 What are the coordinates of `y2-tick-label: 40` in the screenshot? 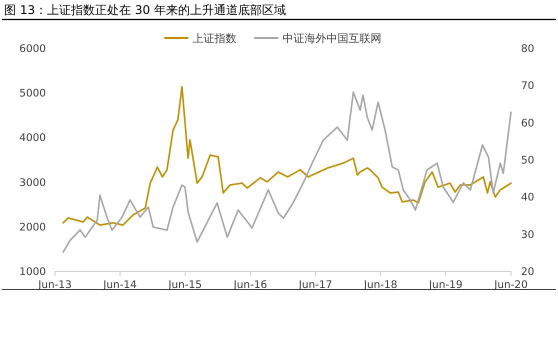 It's located at (527, 198).